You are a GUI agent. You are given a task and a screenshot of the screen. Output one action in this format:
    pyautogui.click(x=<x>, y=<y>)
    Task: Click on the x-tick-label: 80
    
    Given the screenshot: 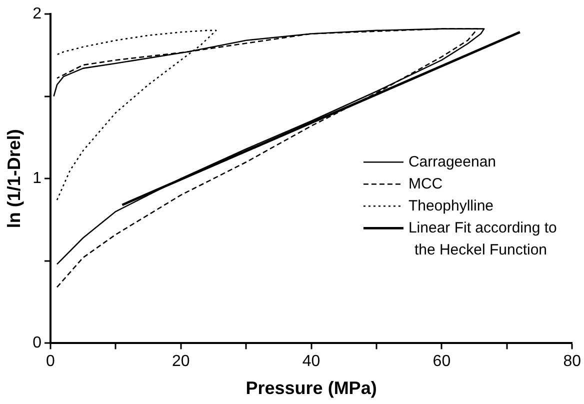 What is the action you would take?
    pyautogui.click(x=572, y=361)
    